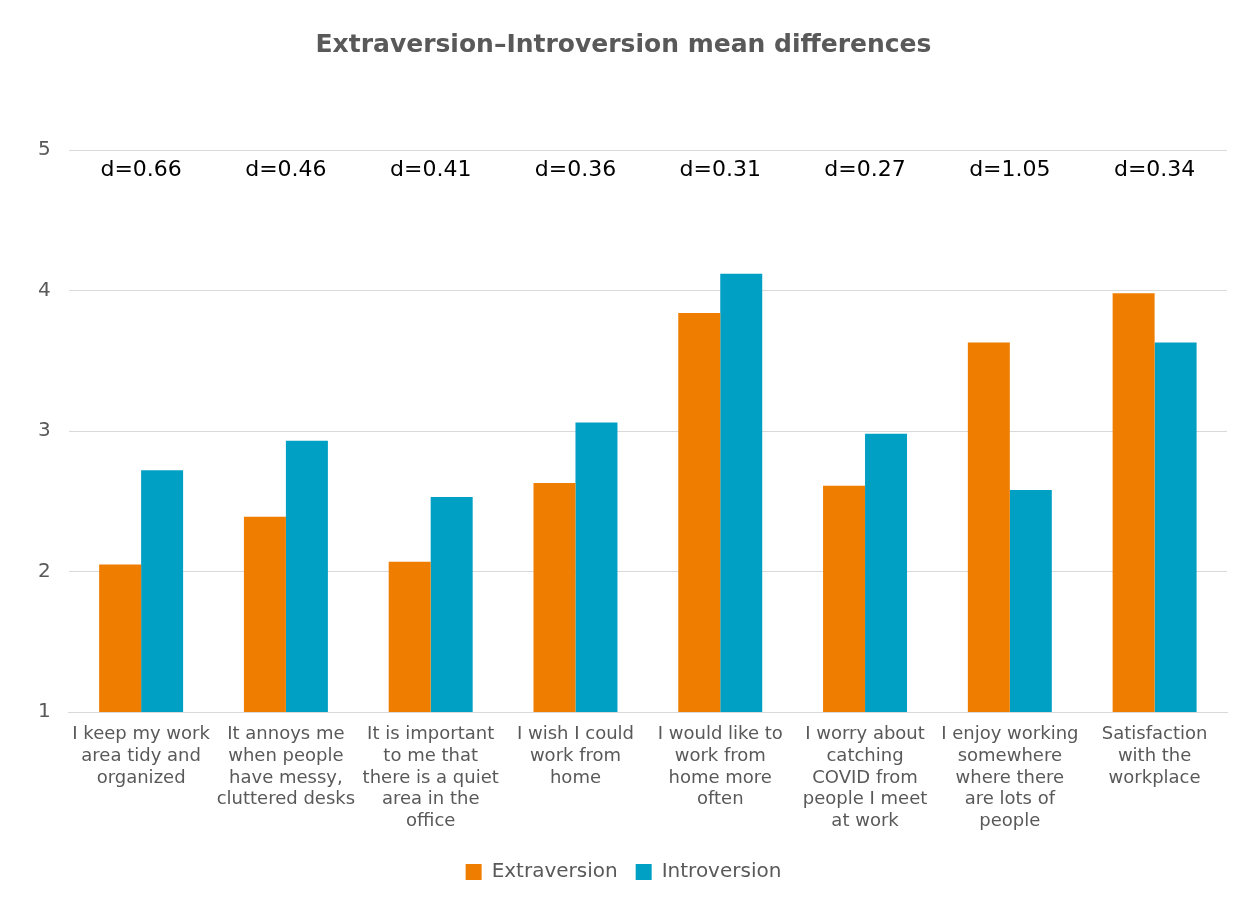  I want to click on x-tick-label: I keep my work area tidy and organized, so click(141, 754).